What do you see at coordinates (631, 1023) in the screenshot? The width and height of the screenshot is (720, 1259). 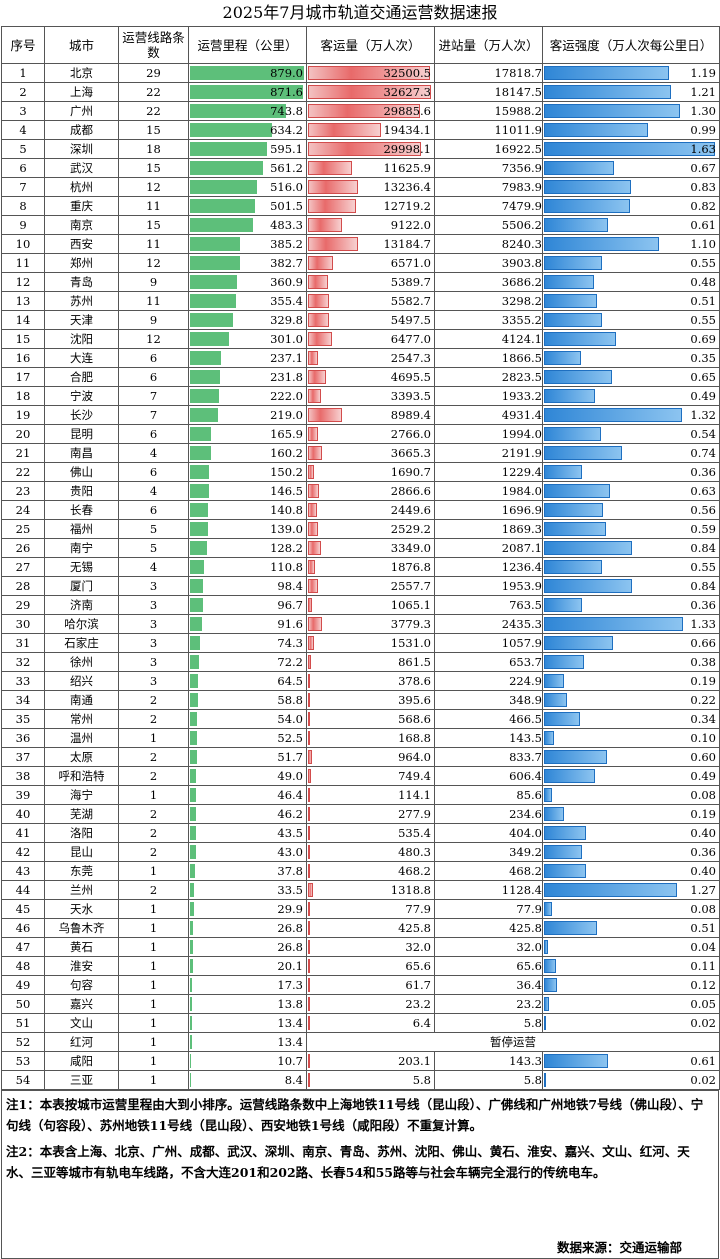 I see `cell-intensity: 0.02` at bounding box center [631, 1023].